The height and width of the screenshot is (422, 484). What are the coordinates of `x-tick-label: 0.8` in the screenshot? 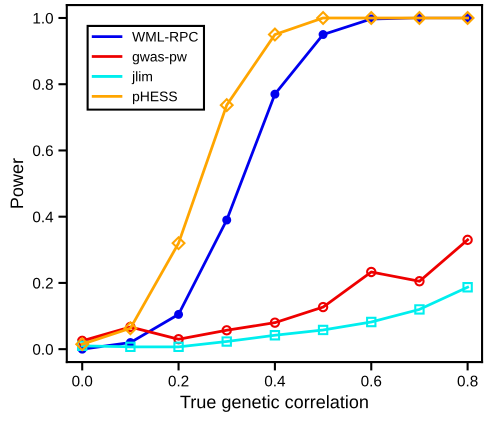 It's located at (468, 381).